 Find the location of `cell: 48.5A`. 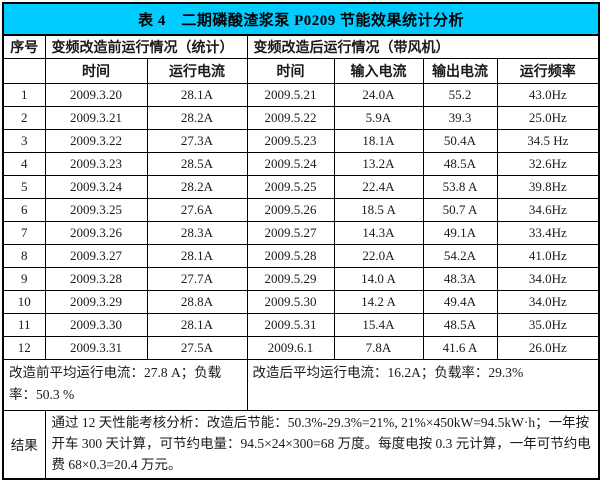

cell: 48.5A is located at coordinates (460, 325).